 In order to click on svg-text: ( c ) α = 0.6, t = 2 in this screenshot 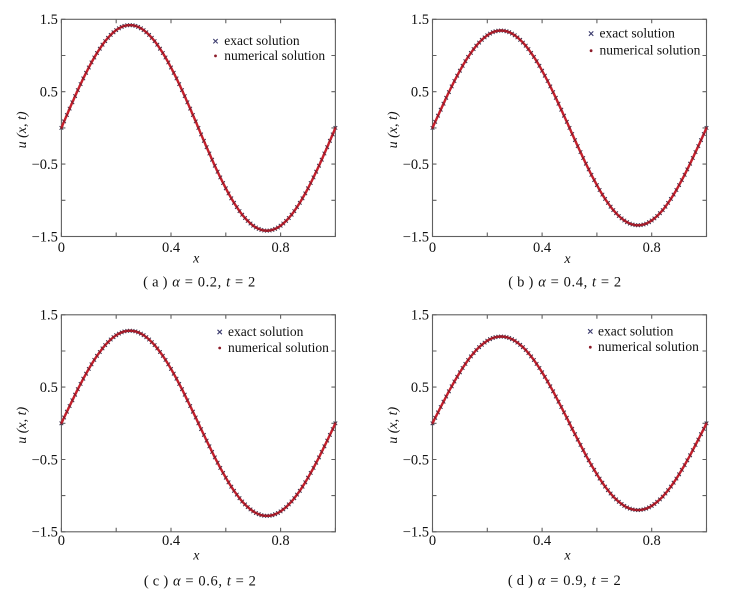, I will do `click(200, 581)`.